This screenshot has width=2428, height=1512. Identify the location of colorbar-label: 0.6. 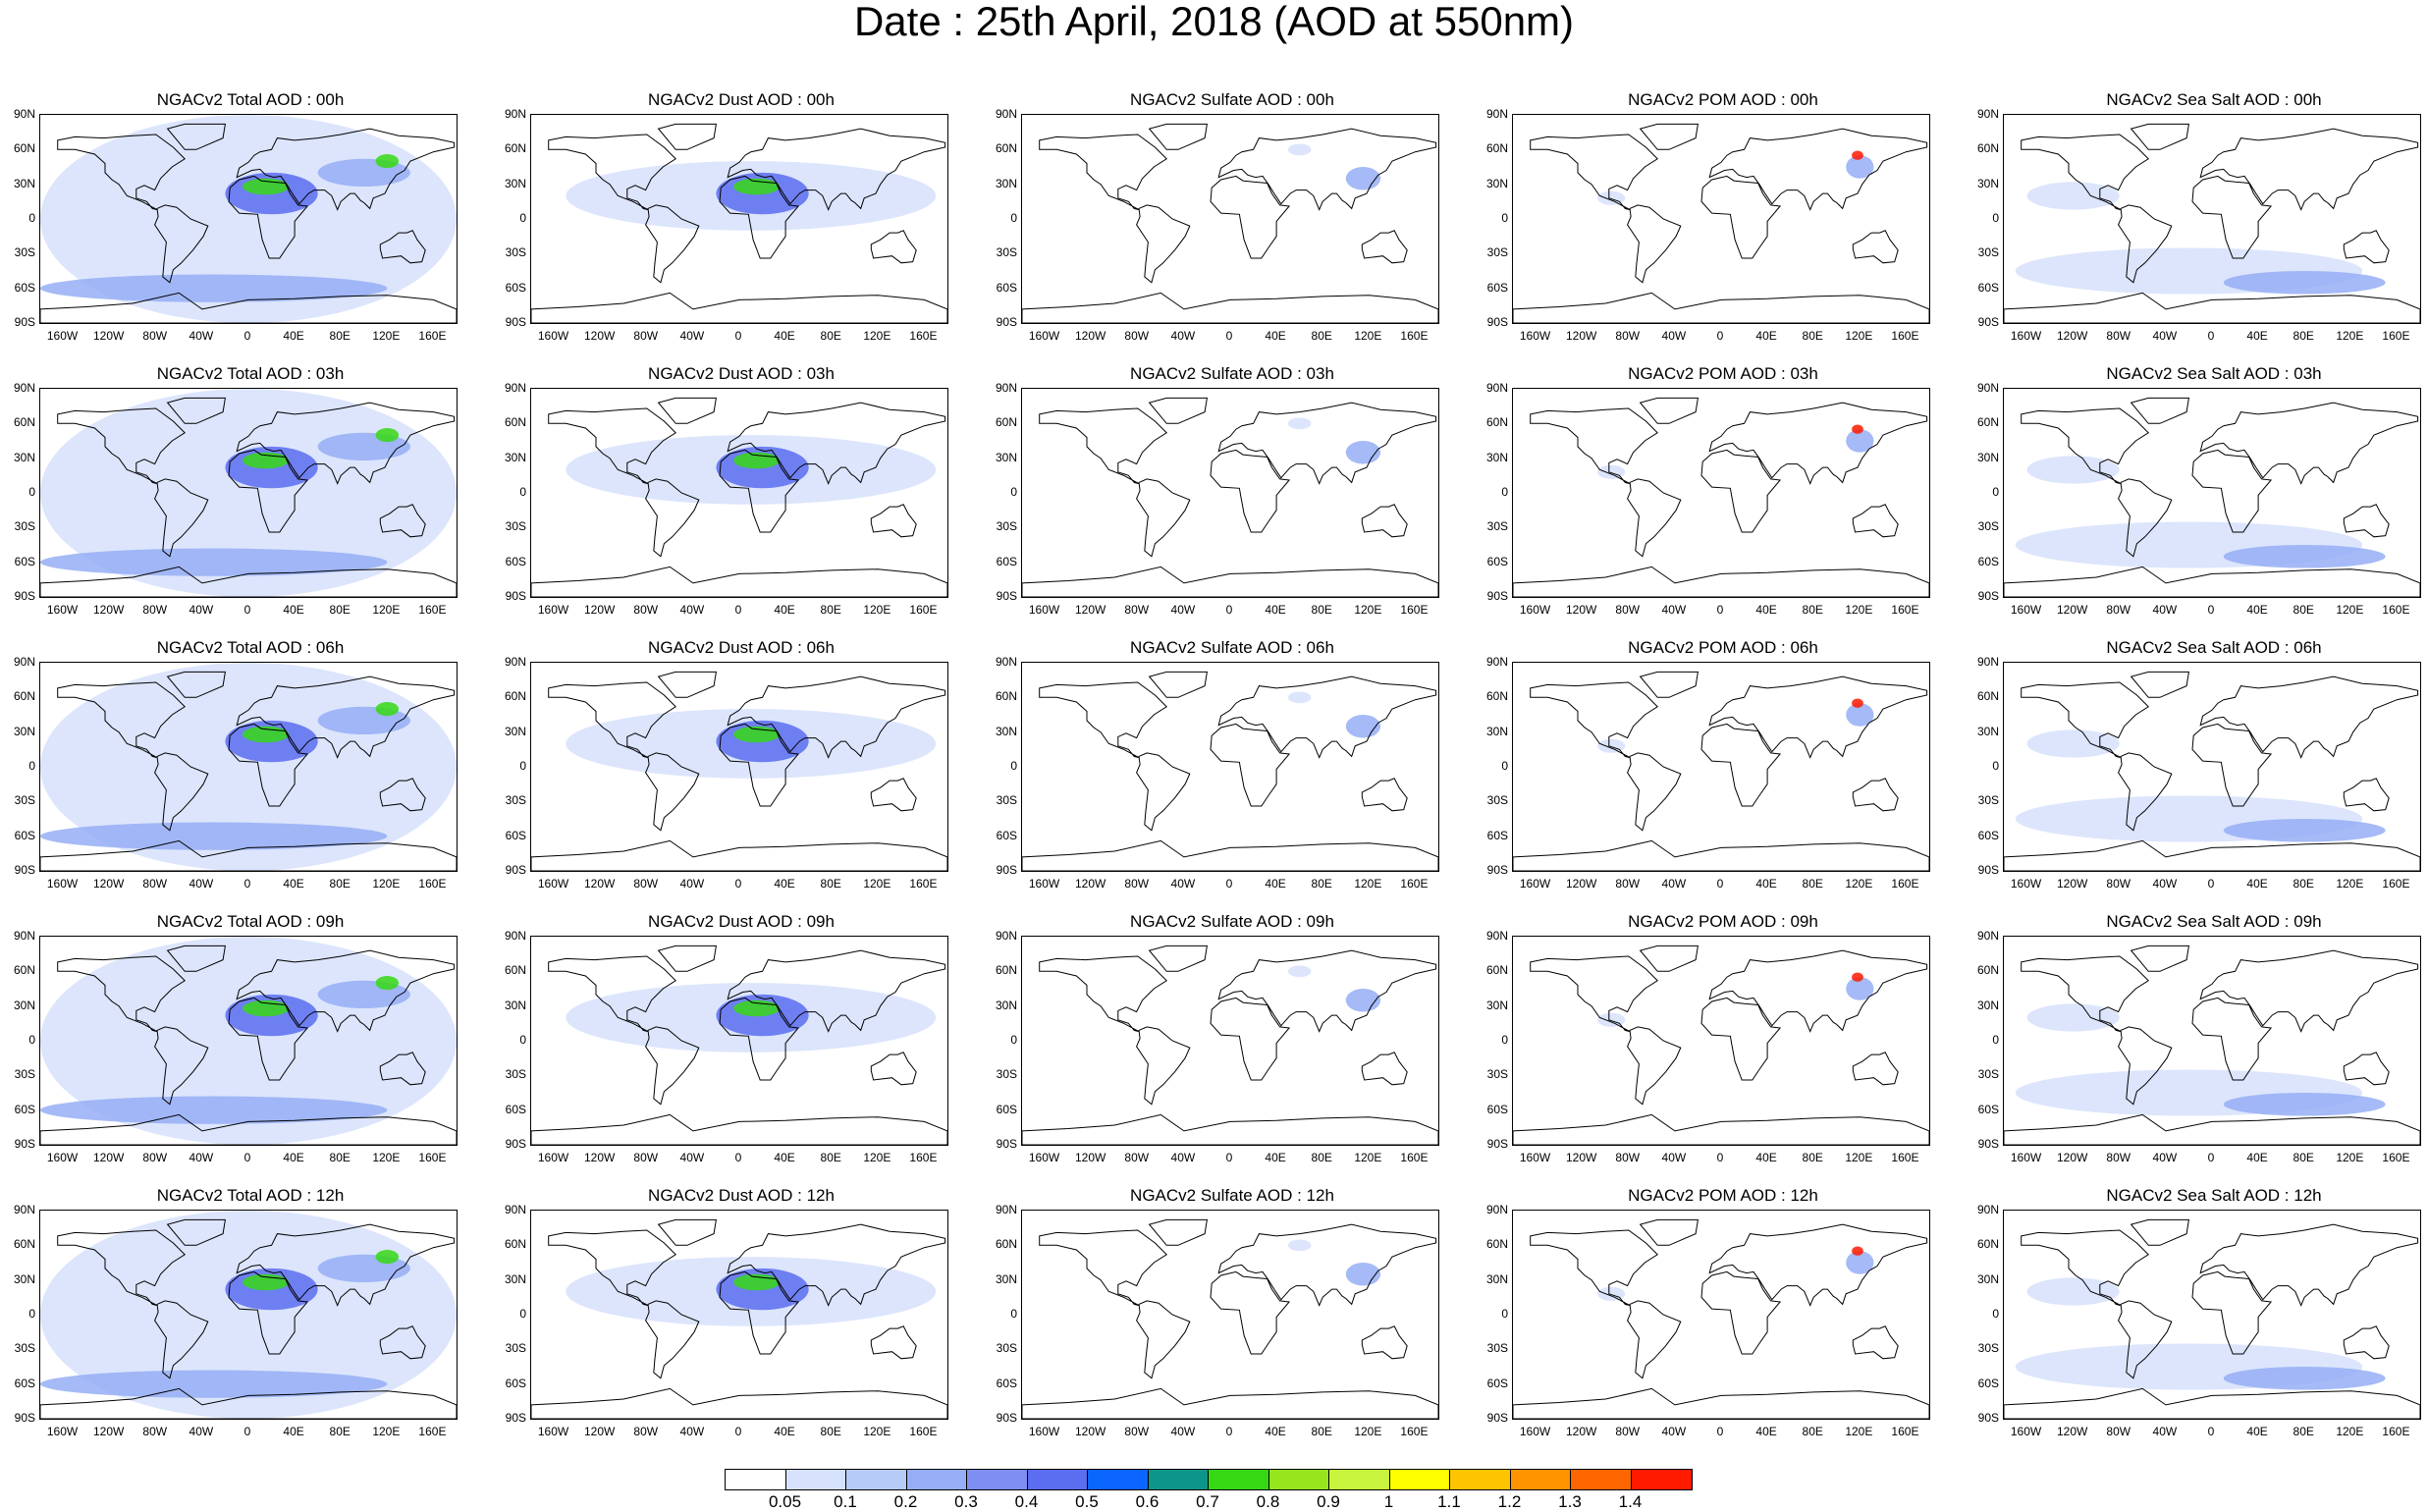
(1147, 1501).